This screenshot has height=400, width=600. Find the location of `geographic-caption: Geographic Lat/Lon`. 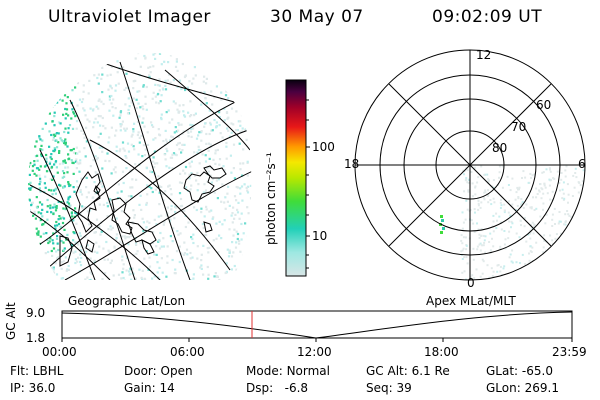

geographic-caption: Geographic Lat/Lon is located at coordinates (127, 301).